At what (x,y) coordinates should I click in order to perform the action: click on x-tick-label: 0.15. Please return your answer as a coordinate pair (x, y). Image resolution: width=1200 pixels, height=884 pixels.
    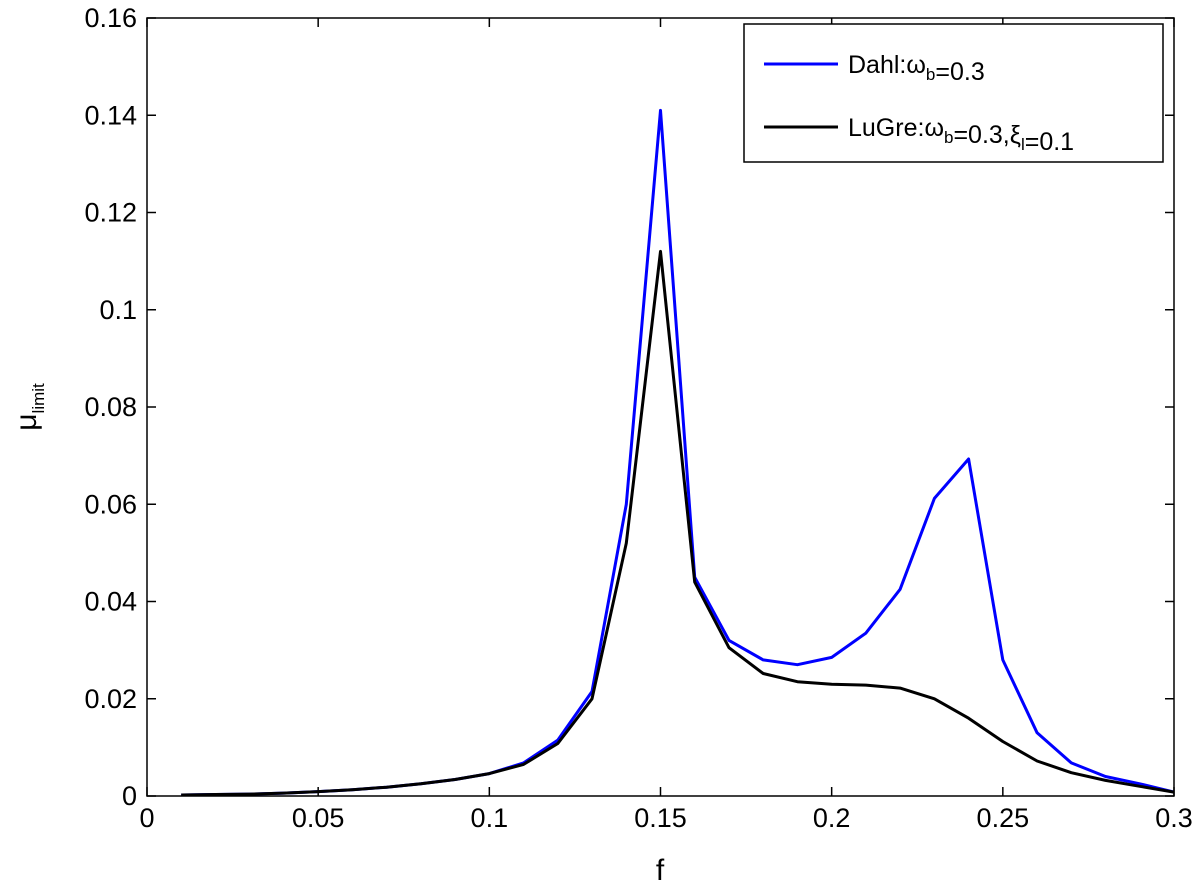
    Looking at the image, I should click on (660, 818).